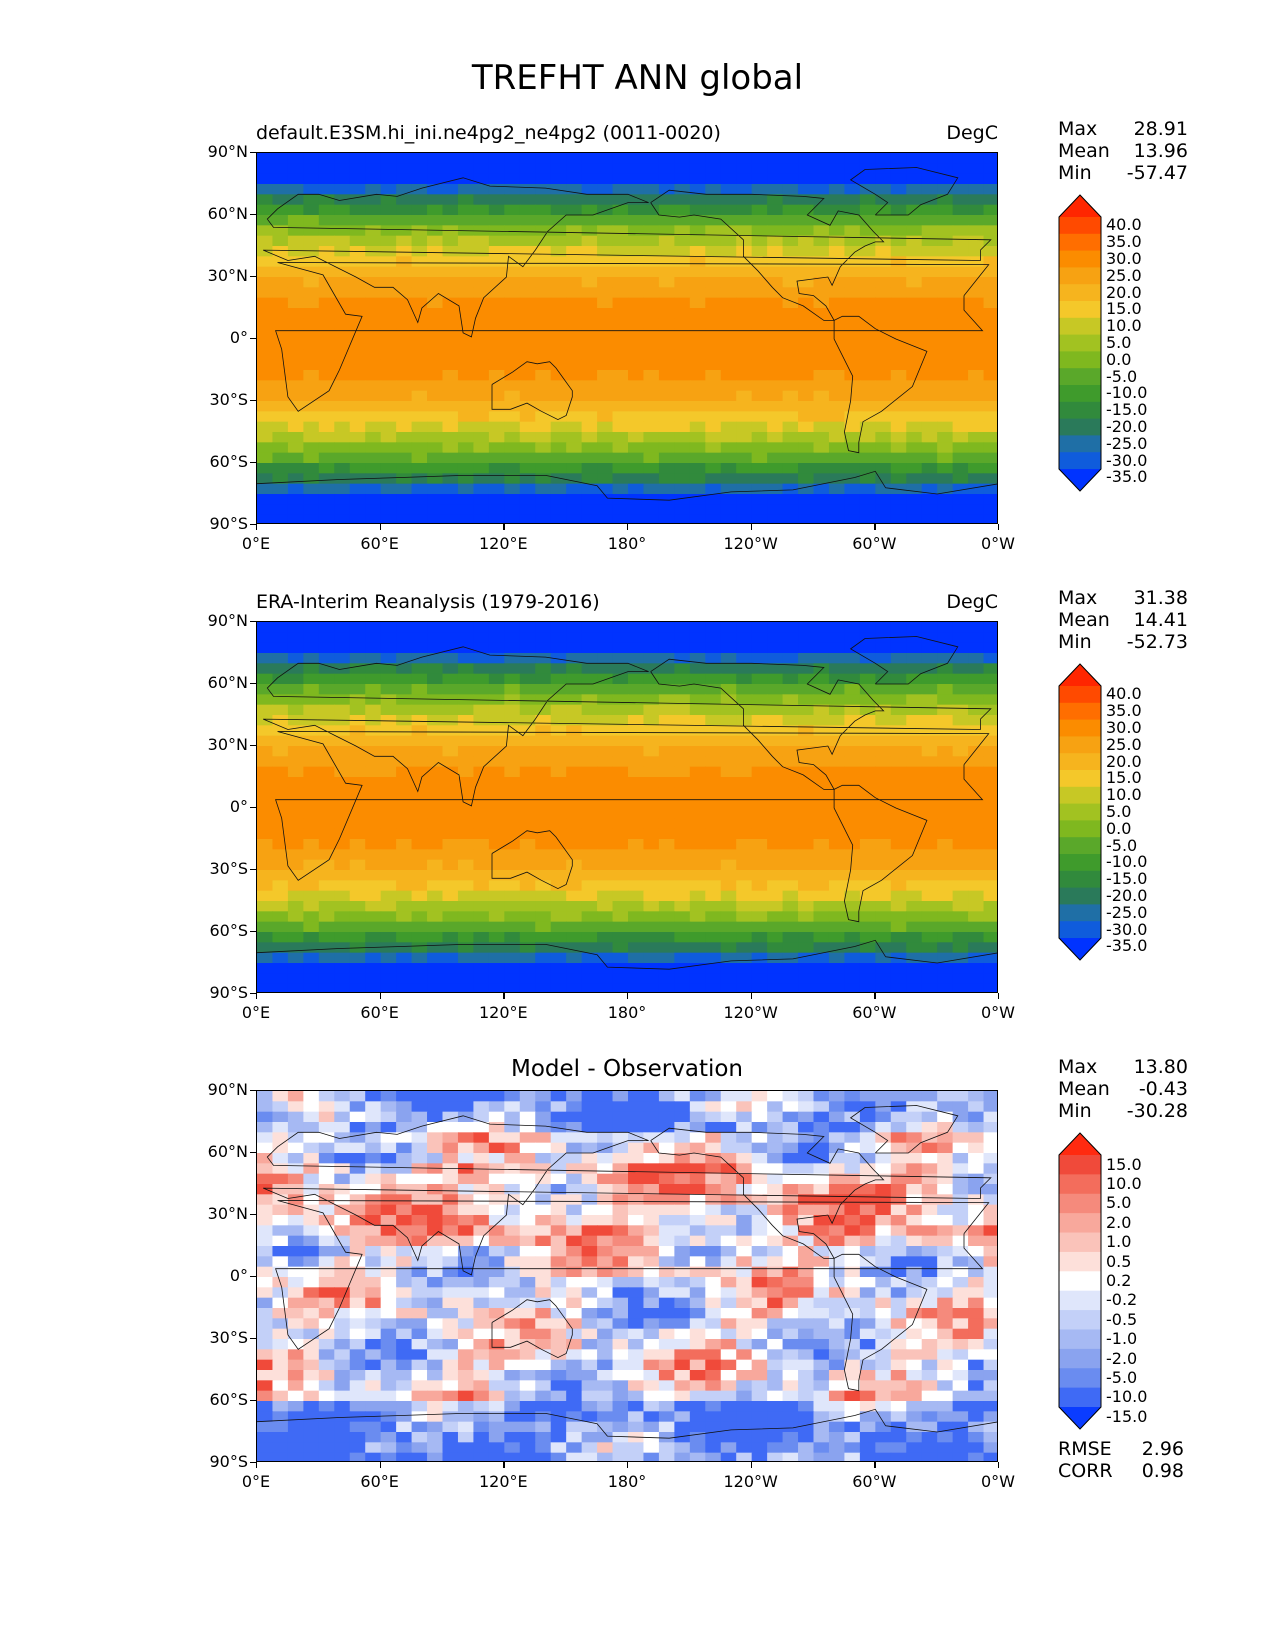 Image resolution: width=1275 pixels, height=1650 pixels. What do you see at coordinates (628, 996) in the screenshot?
I see `lon-tick-mark` at bounding box center [628, 996].